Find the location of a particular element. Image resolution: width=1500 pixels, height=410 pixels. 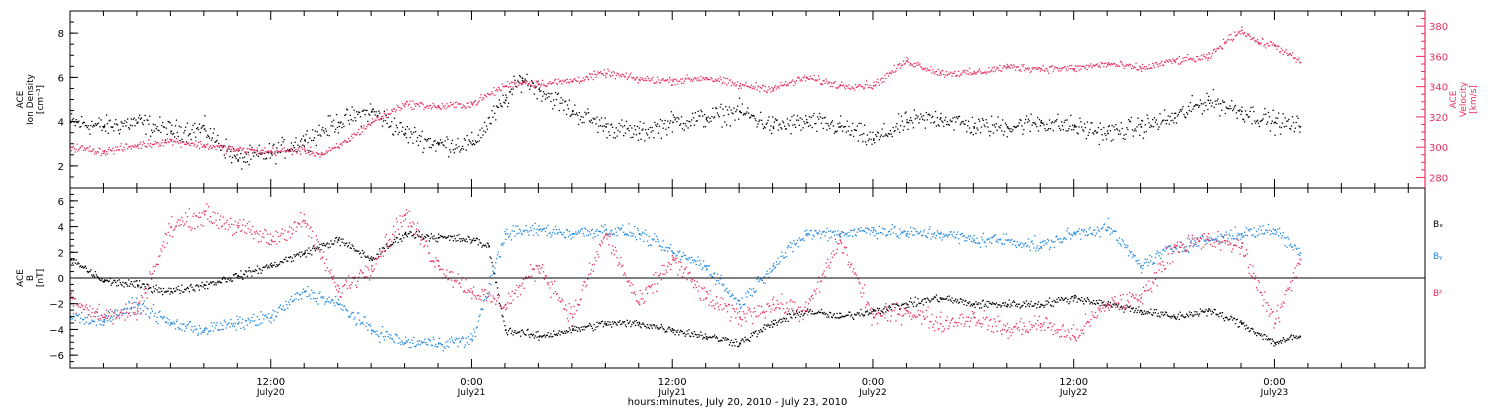

y-tick-label: −6 is located at coordinates (56, 356).